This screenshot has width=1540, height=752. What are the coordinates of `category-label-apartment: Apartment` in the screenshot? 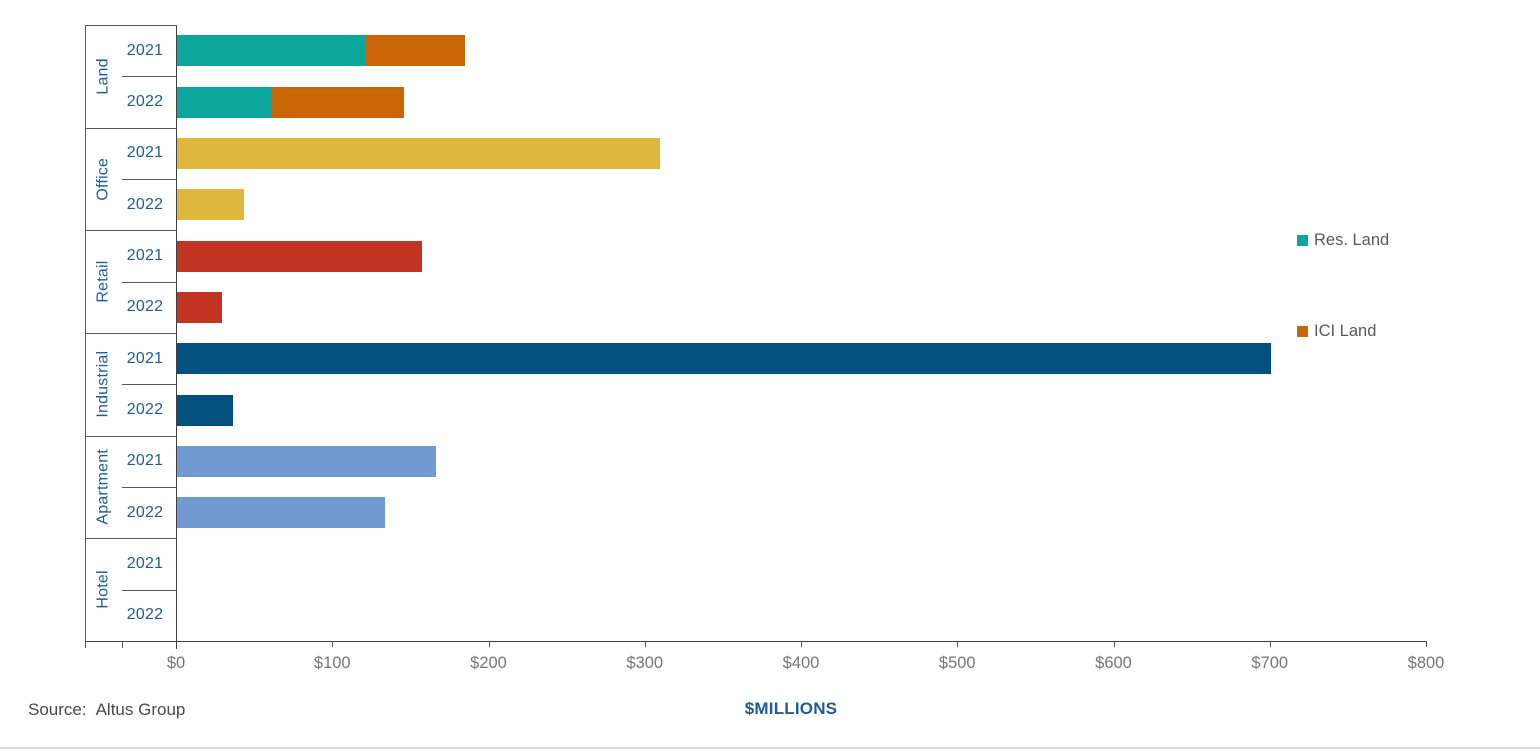 It's located at (103, 487).